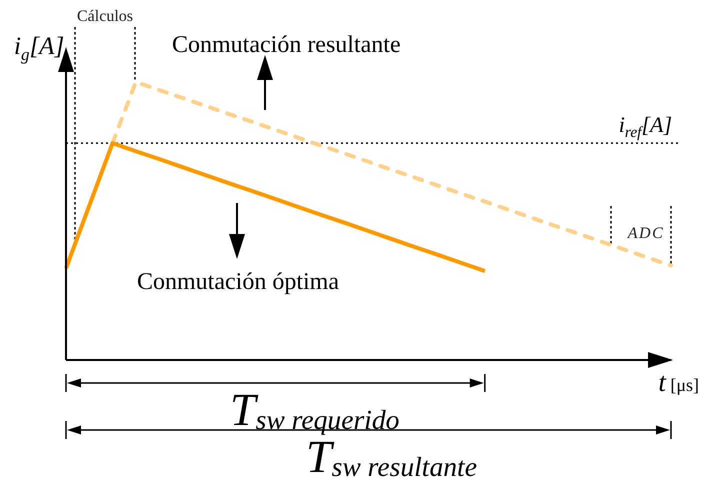 Image resolution: width=701 pixels, height=479 pixels. What do you see at coordinates (286, 45) in the screenshot?
I see `text: Conmutación resultante` at bounding box center [286, 45].